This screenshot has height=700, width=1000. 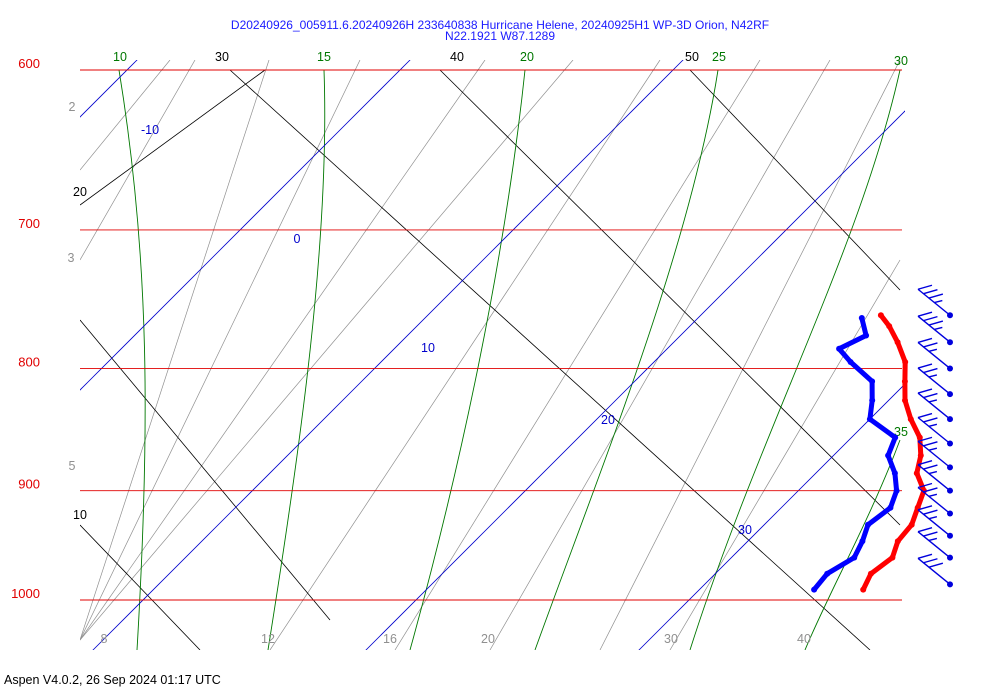 I want to click on chart-subtitle: N22.1921 W87.1289, so click(x=500, y=36).